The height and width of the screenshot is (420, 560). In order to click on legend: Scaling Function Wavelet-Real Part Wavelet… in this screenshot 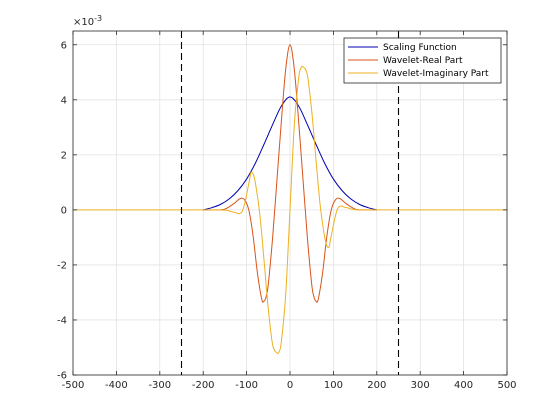, I will do `click(422, 60)`.